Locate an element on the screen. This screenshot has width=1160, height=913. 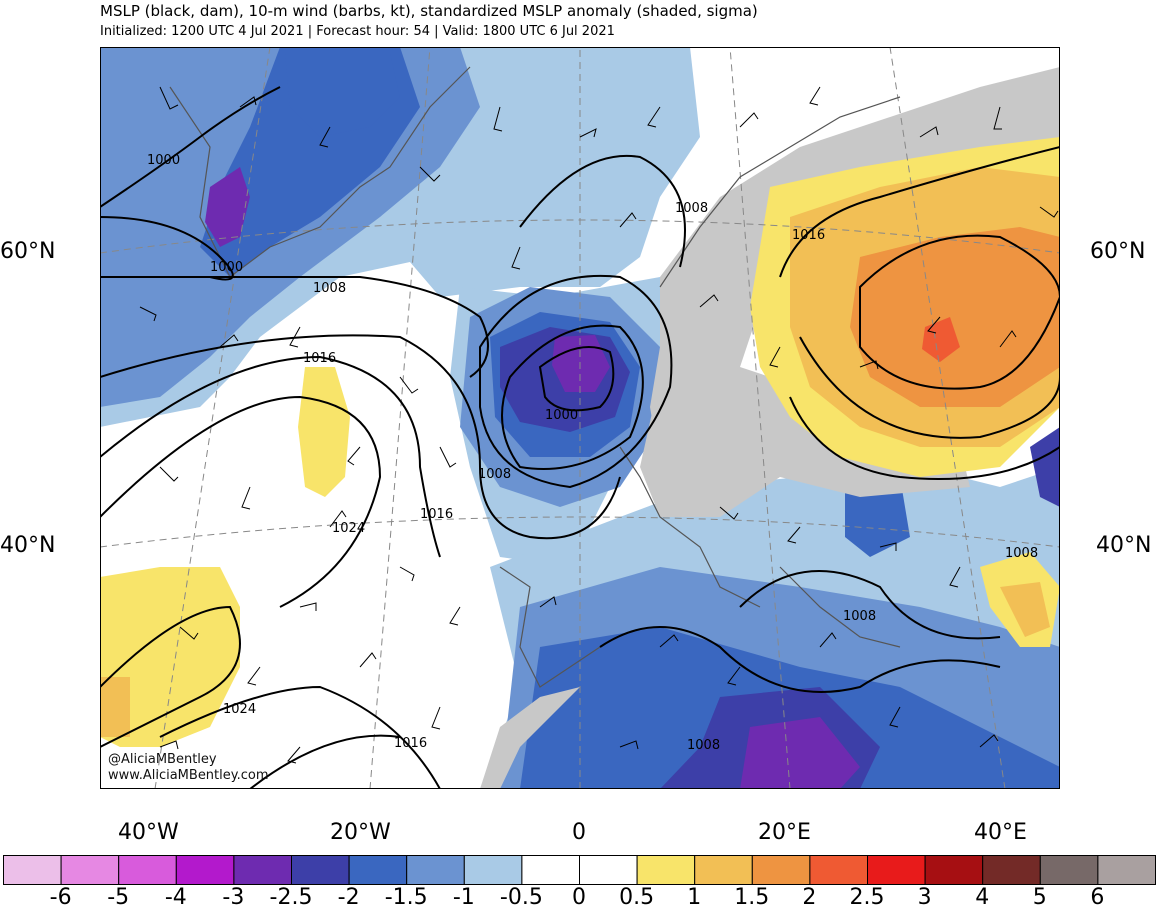
colorbar-label: 0.5 is located at coordinates (637, 897).